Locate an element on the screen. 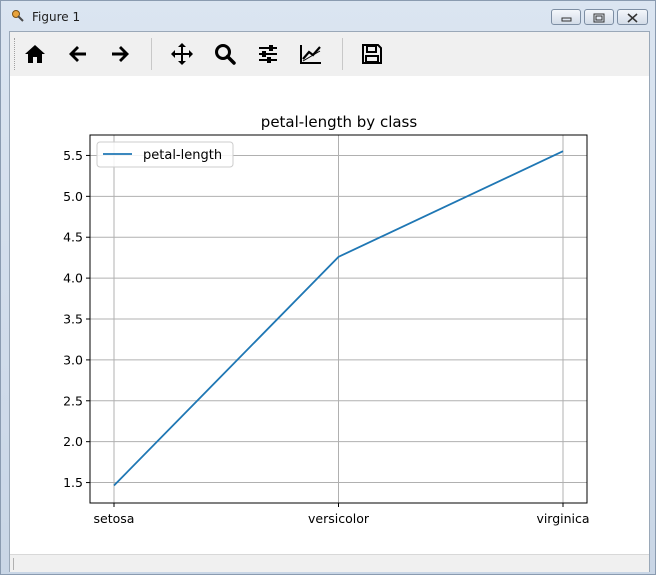 The height and width of the screenshot is (575, 656). legend-box is located at coordinates (165, 154).